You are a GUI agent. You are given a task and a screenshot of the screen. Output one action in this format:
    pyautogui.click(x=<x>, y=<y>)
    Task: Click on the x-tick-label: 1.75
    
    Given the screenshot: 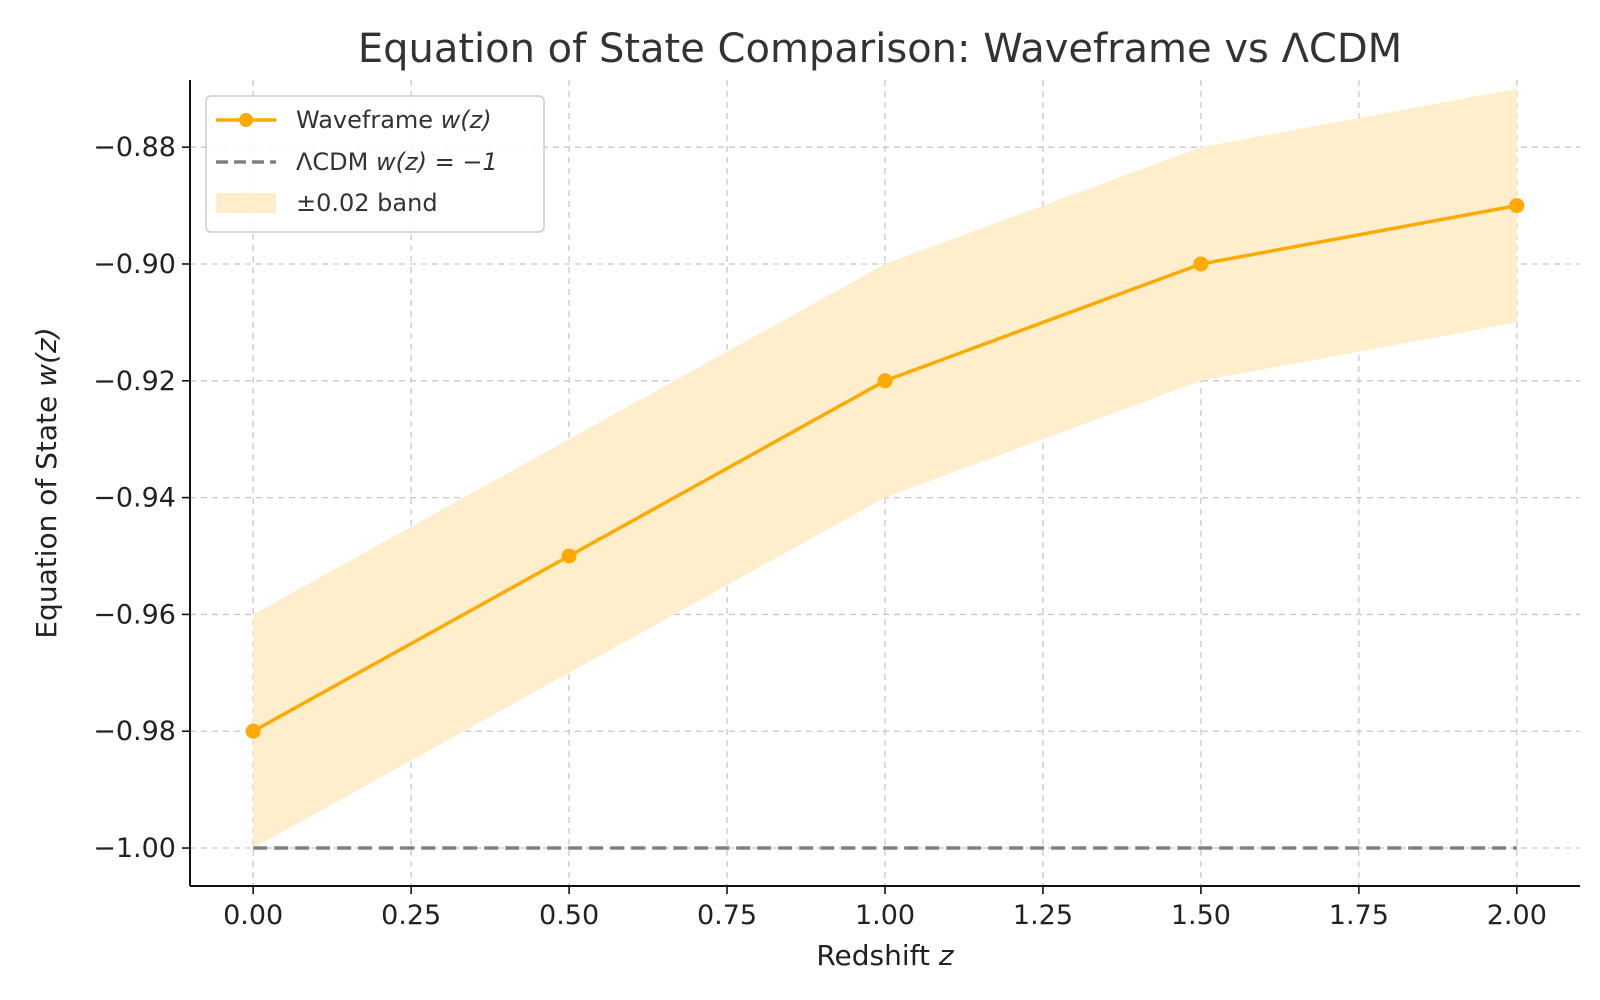 What is the action you would take?
    pyautogui.click(x=1359, y=915)
    